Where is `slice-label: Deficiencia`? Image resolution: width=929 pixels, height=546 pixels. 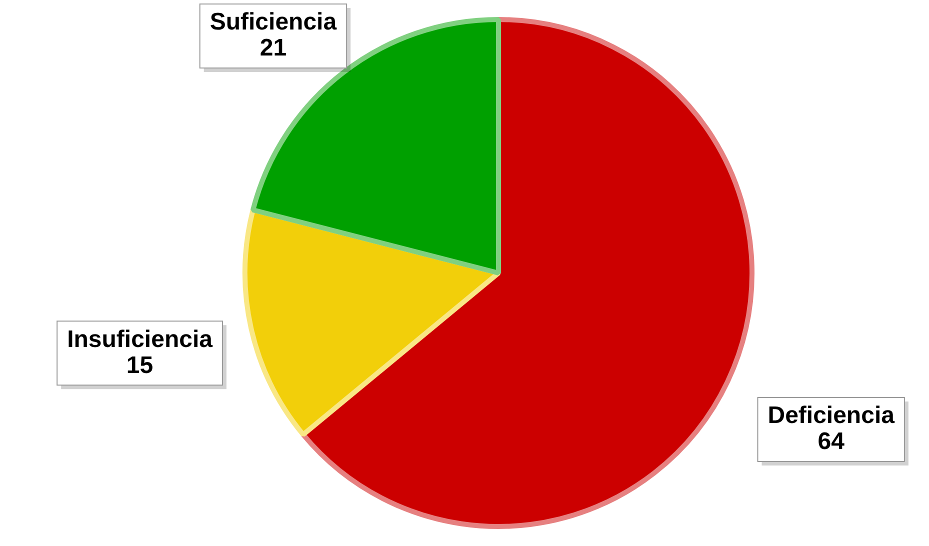 slice-label: Deficiencia is located at coordinates (832, 416).